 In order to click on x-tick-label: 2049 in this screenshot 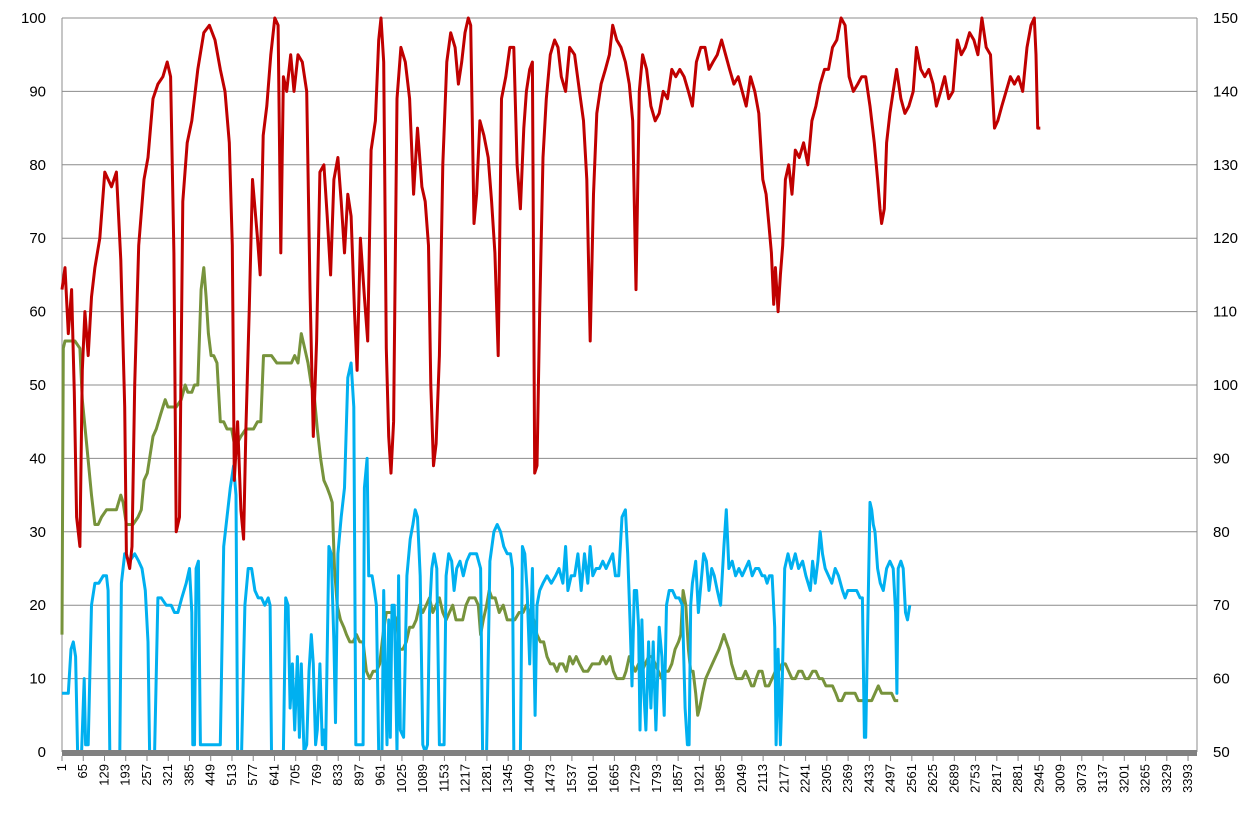, I will do `click(741, 778)`.